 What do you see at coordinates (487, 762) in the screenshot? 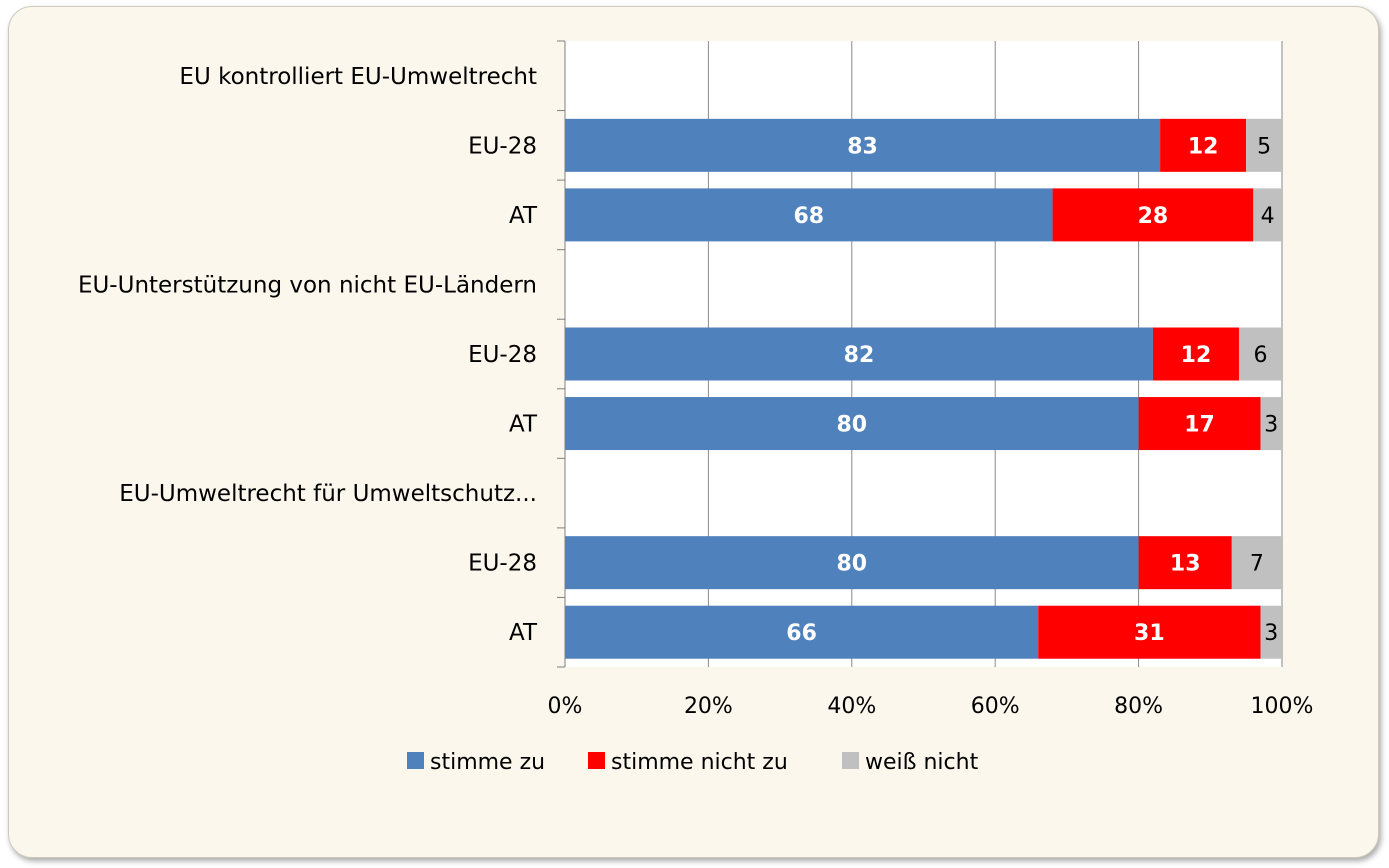
I see `legend-label: stimme zu` at bounding box center [487, 762].